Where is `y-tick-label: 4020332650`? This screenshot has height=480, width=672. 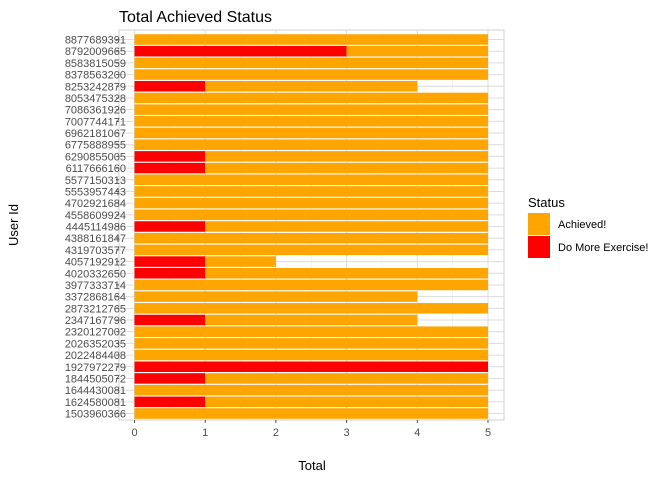
y-tick-label: 4020332650 is located at coordinates (95, 274).